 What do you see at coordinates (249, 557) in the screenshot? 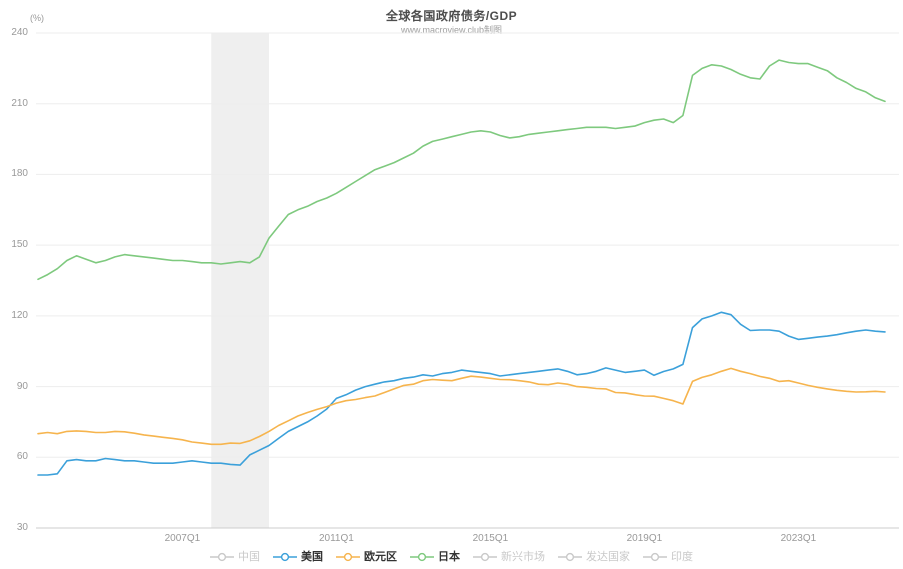
I see `legend-label: 中国` at bounding box center [249, 557].